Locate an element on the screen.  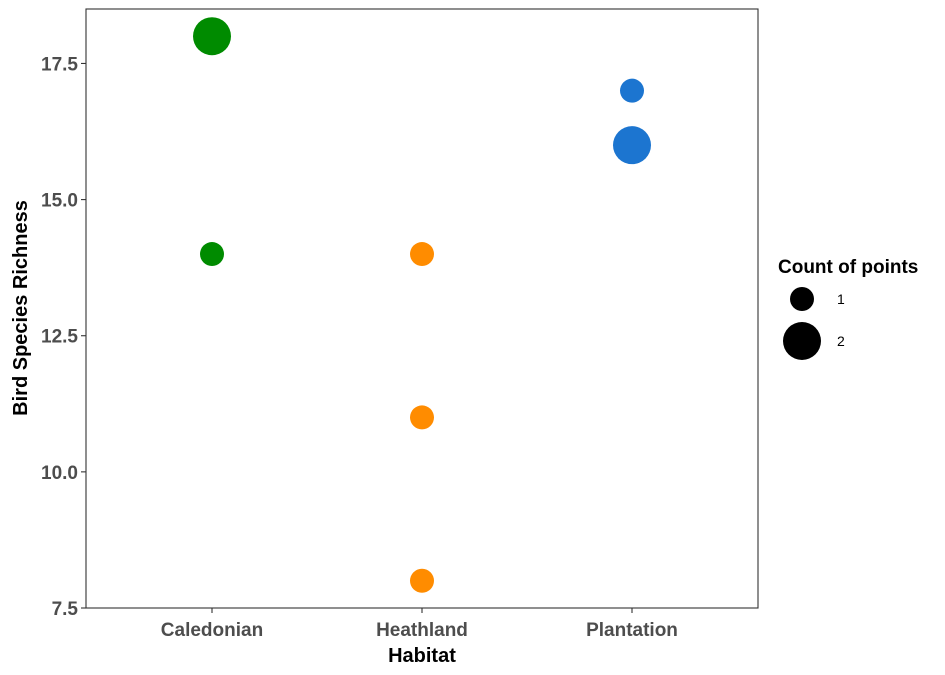
x-tick-label: Heathland is located at coordinates (422, 630).